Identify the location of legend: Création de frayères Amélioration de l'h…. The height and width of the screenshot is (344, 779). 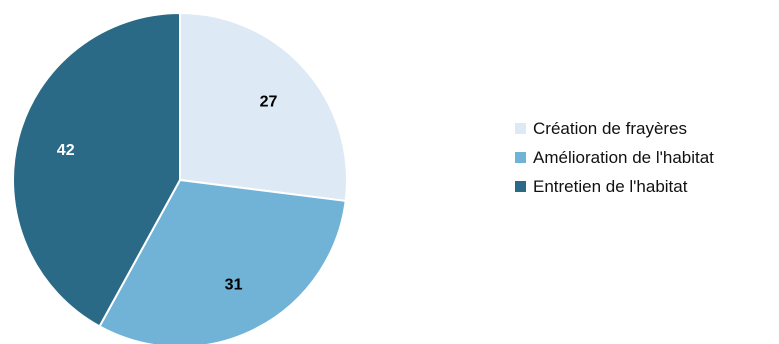
(614, 157).